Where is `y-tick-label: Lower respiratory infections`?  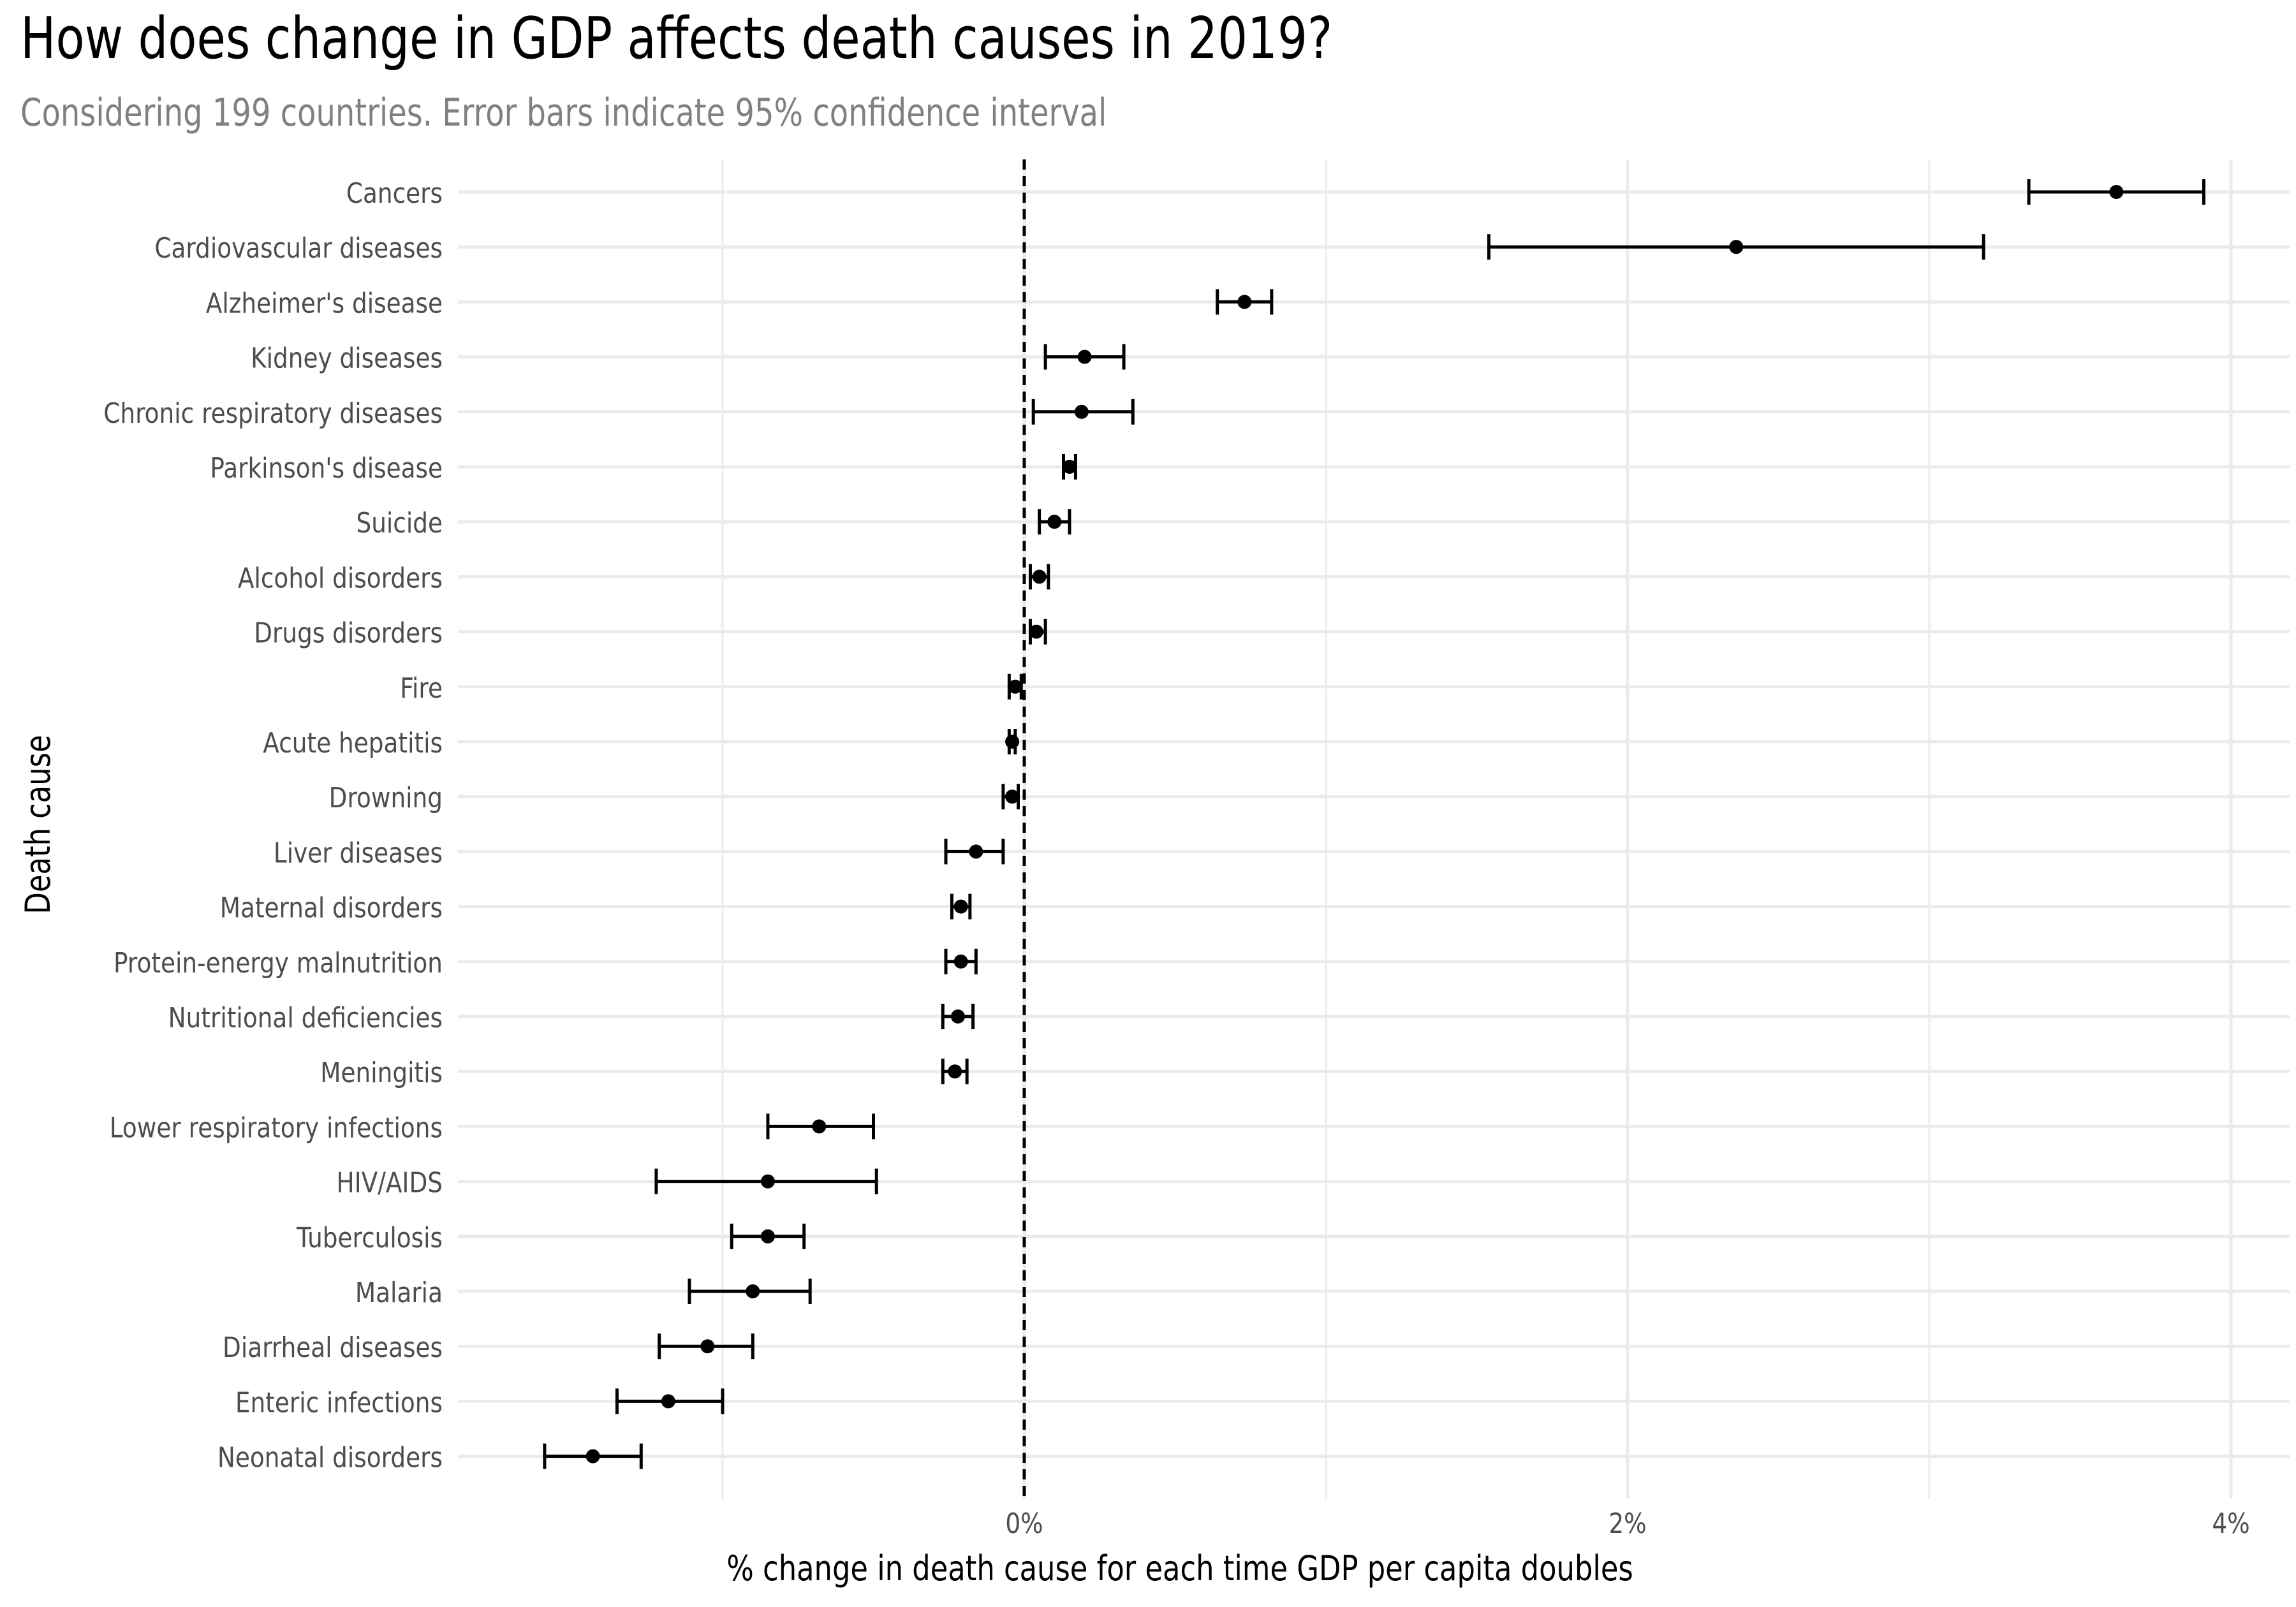
y-tick-label: Lower respiratory infections is located at coordinates (276, 1127).